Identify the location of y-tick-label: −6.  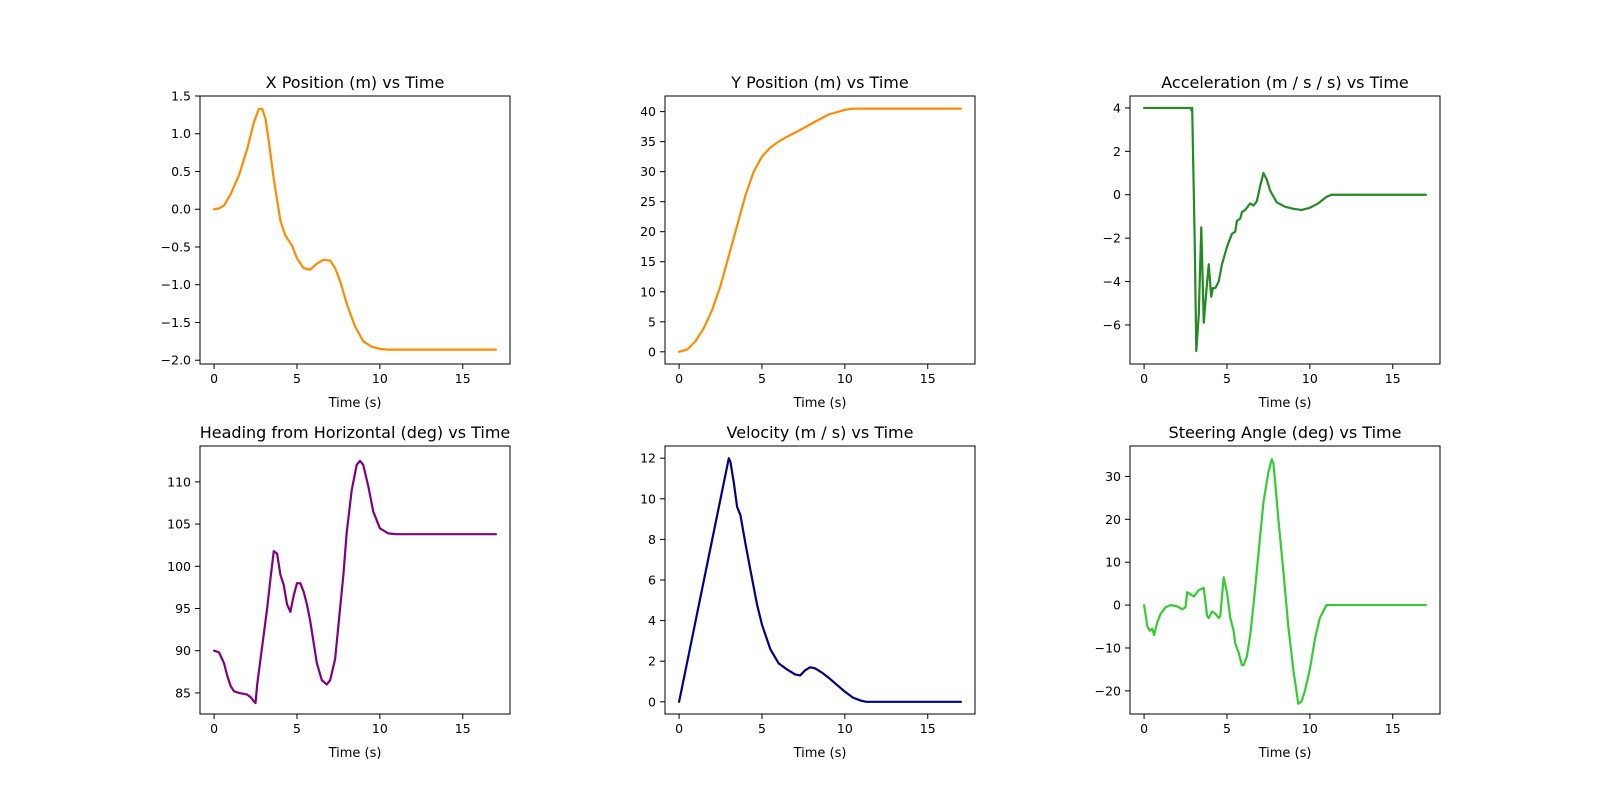
(1112, 324).